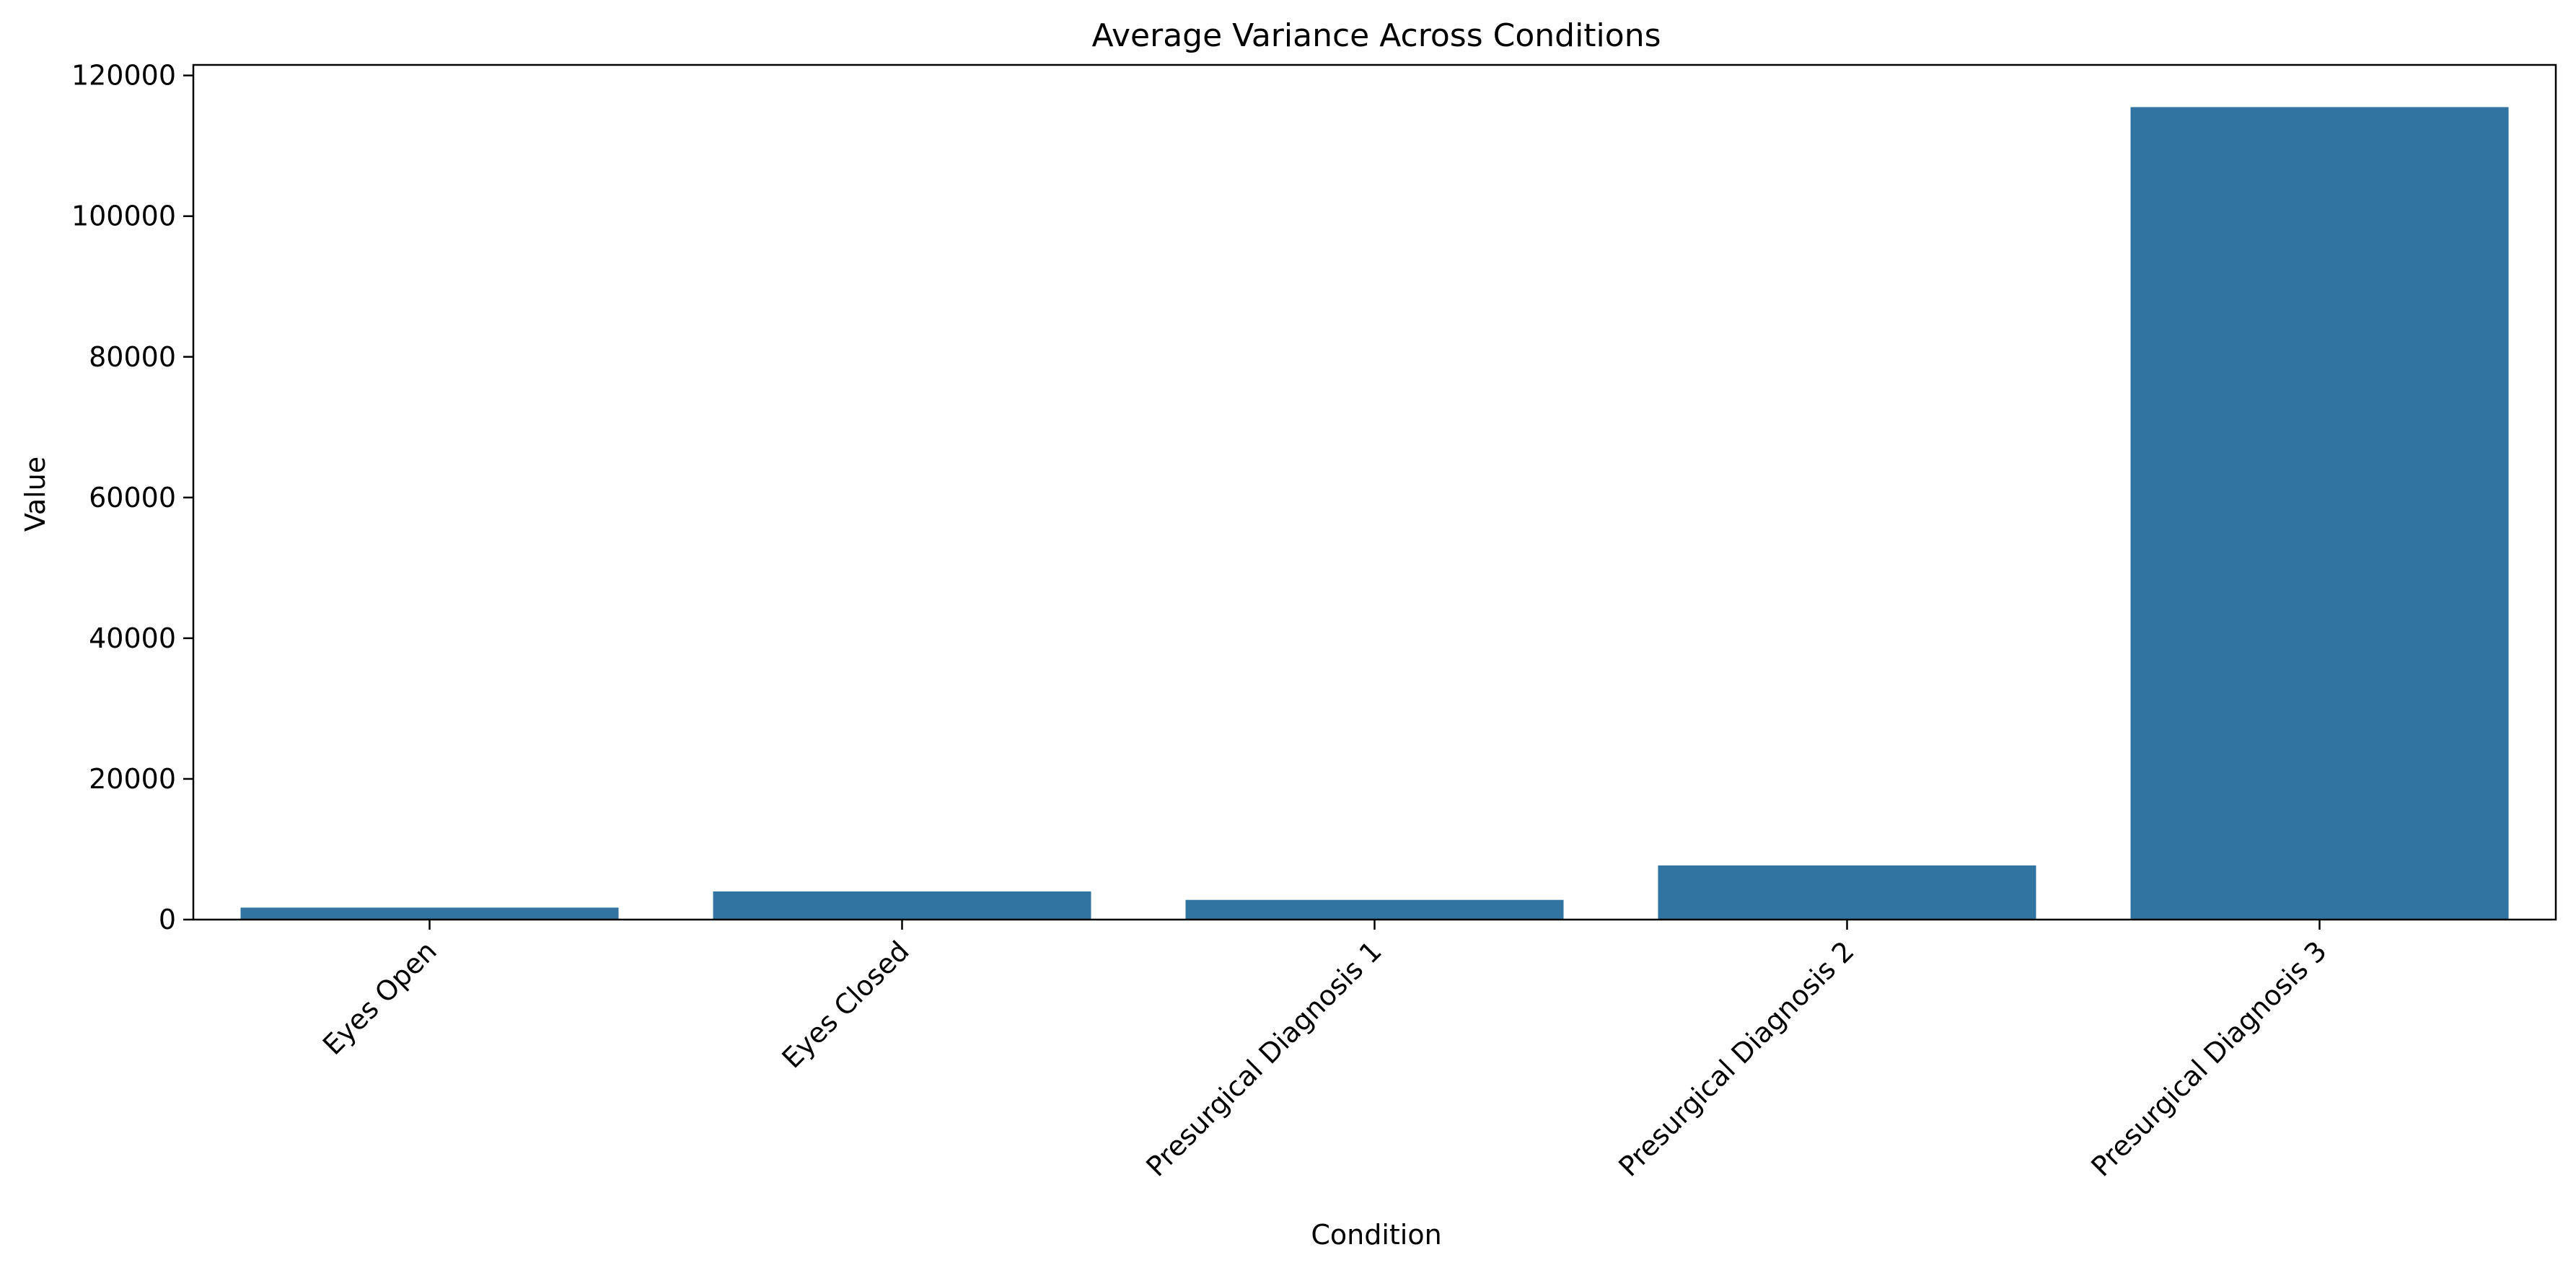 The width and height of the screenshot is (2576, 1273). What do you see at coordinates (132, 357) in the screenshot?
I see `y-tick-label: 80000` at bounding box center [132, 357].